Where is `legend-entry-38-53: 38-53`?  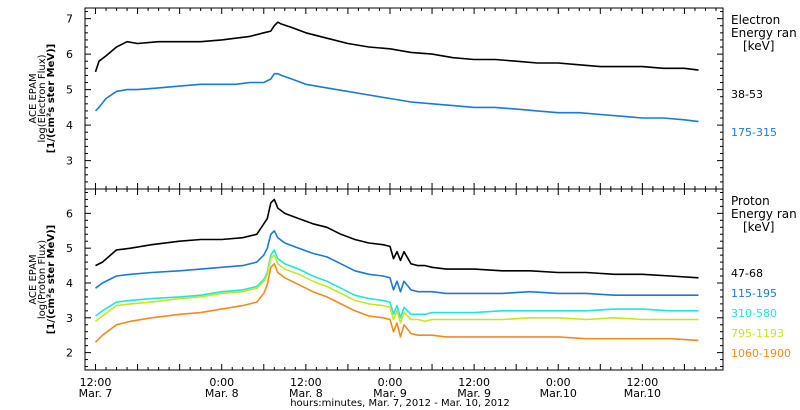 legend-entry-38-53: 38-53 is located at coordinates (747, 94).